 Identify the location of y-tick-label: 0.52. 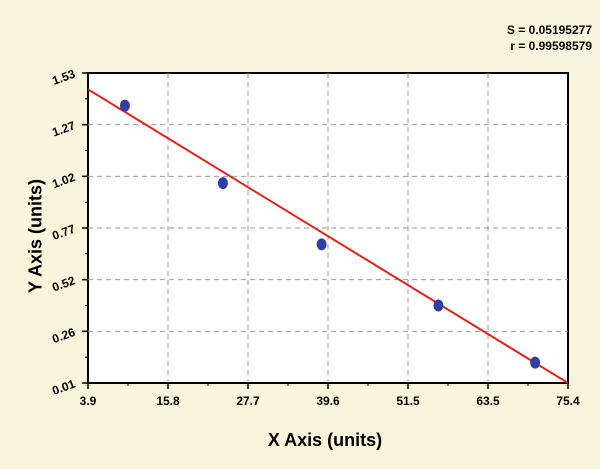
(63, 283).